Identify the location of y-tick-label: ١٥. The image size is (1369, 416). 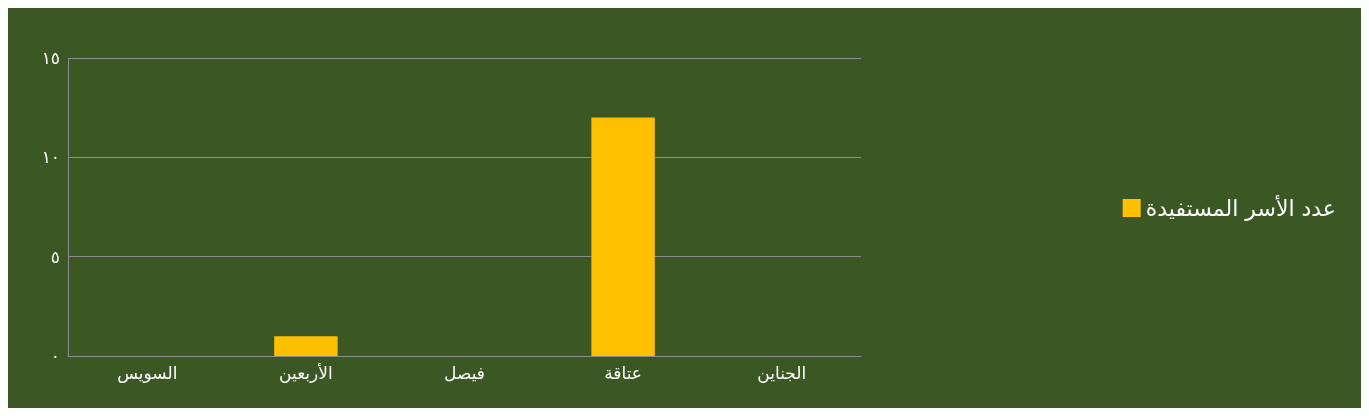
(50, 58).